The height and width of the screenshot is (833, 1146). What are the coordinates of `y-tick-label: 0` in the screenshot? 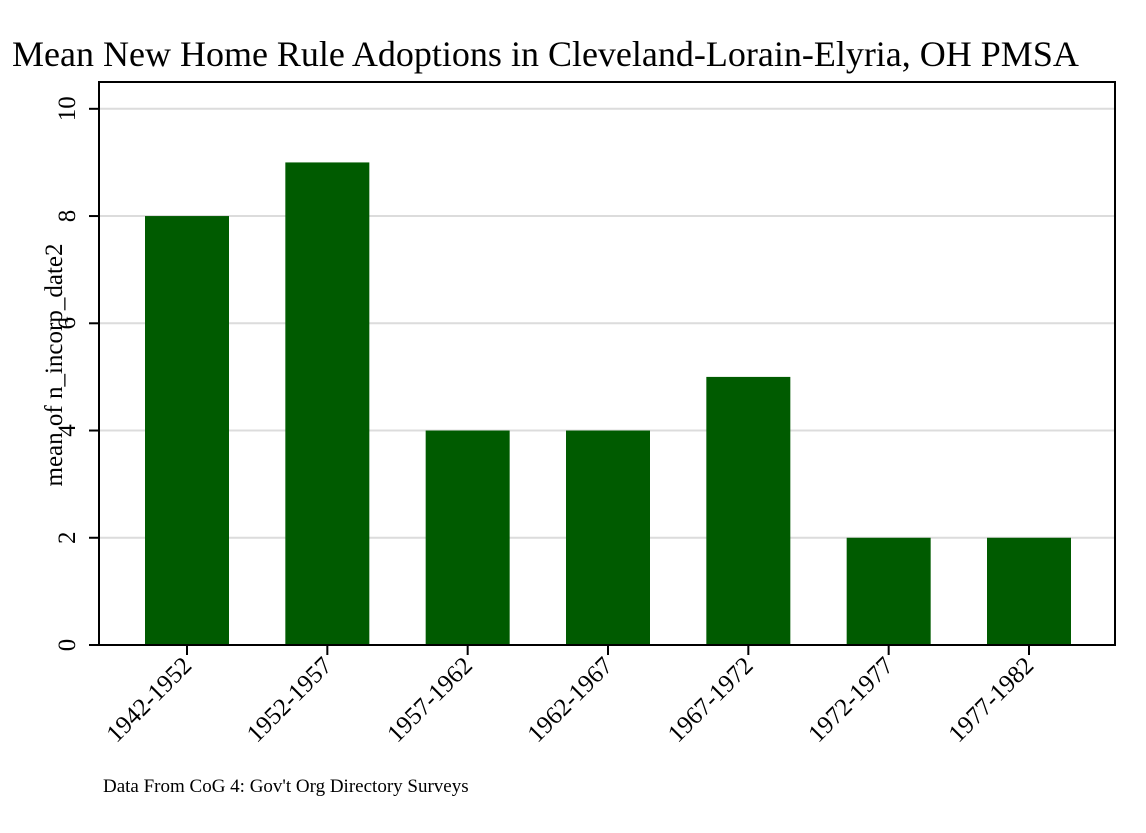 It's located at (67, 645).